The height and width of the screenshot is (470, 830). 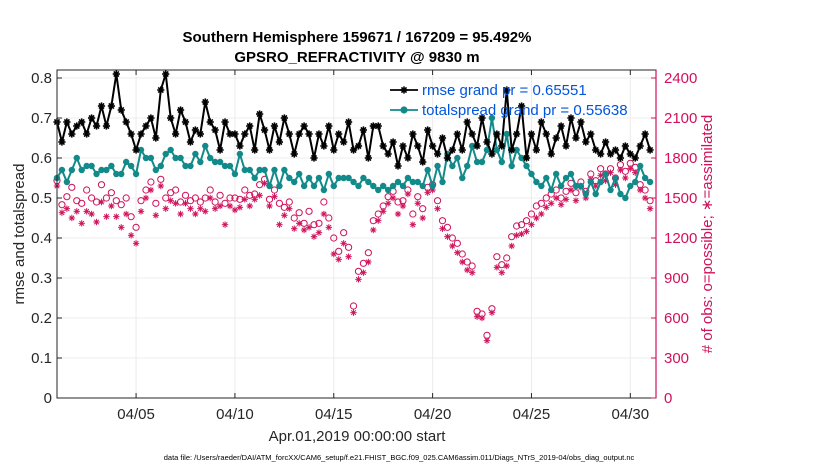 I want to click on legend-rmse-marker, so click(x=404, y=90).